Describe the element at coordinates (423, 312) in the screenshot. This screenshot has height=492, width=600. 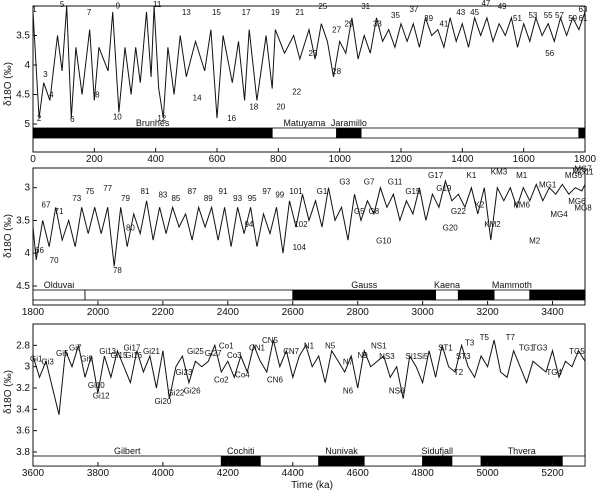
I see `x-tick-label: 3000` at that location.